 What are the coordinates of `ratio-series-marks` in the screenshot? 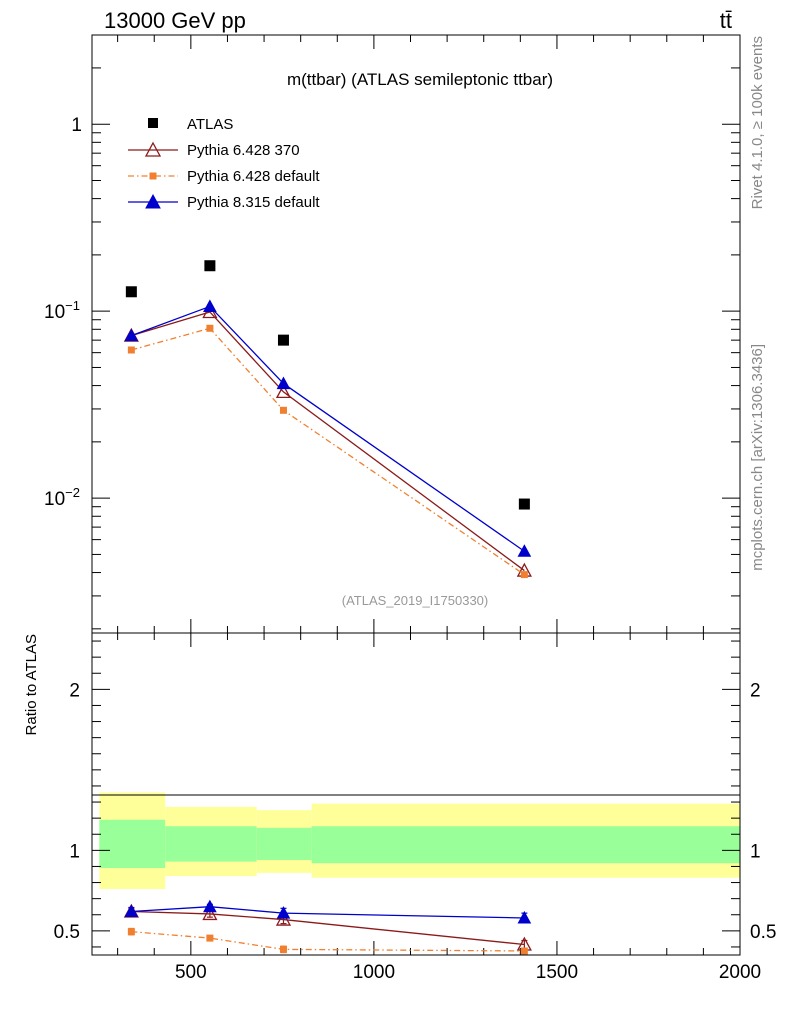 It's located at (327, 927).